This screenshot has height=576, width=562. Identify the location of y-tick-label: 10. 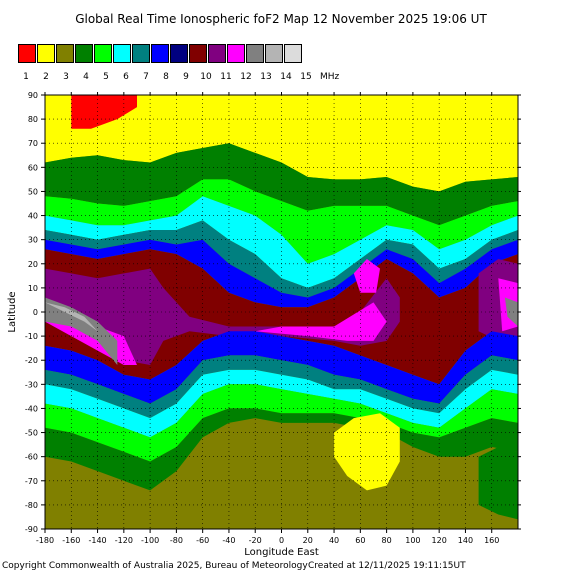
(33, 288).